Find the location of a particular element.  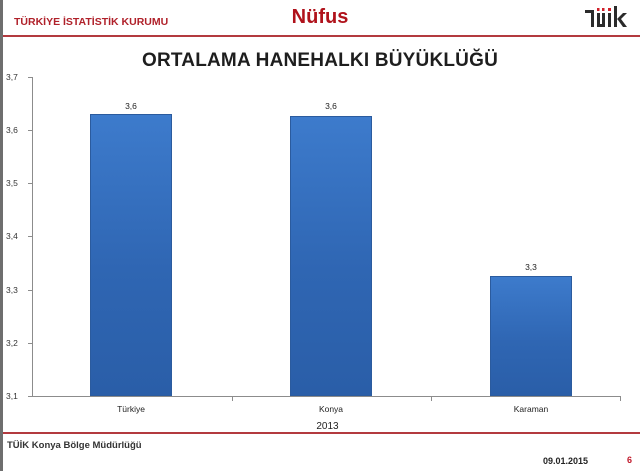

x-axis is located at coordinates (326, 396).